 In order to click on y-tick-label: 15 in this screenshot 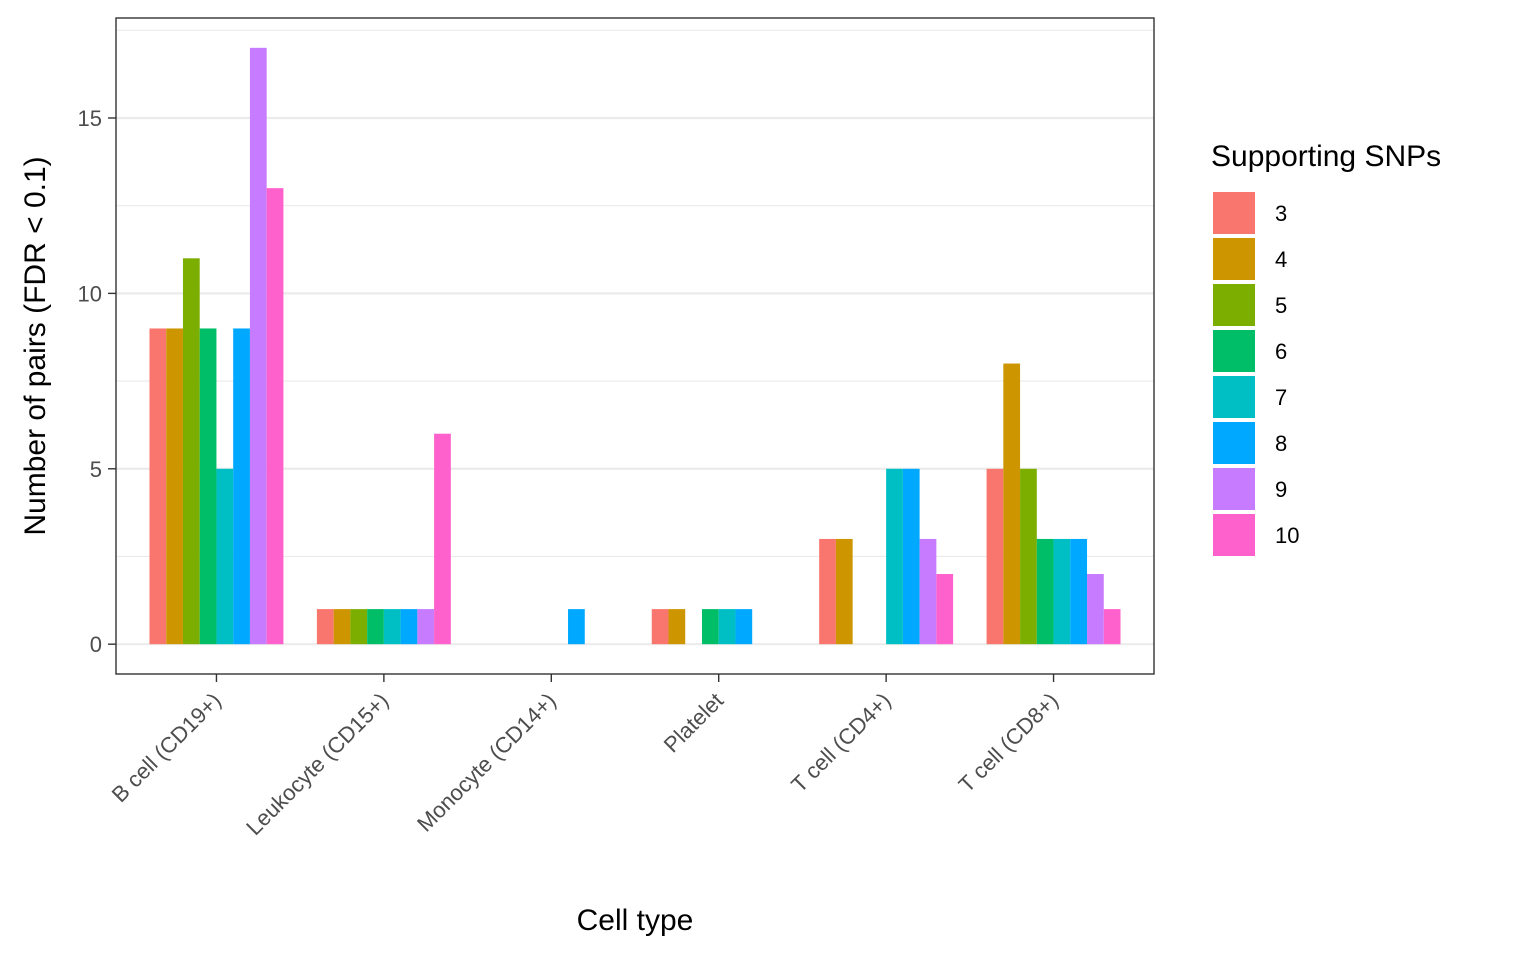, I will do `click(90, 118)`.